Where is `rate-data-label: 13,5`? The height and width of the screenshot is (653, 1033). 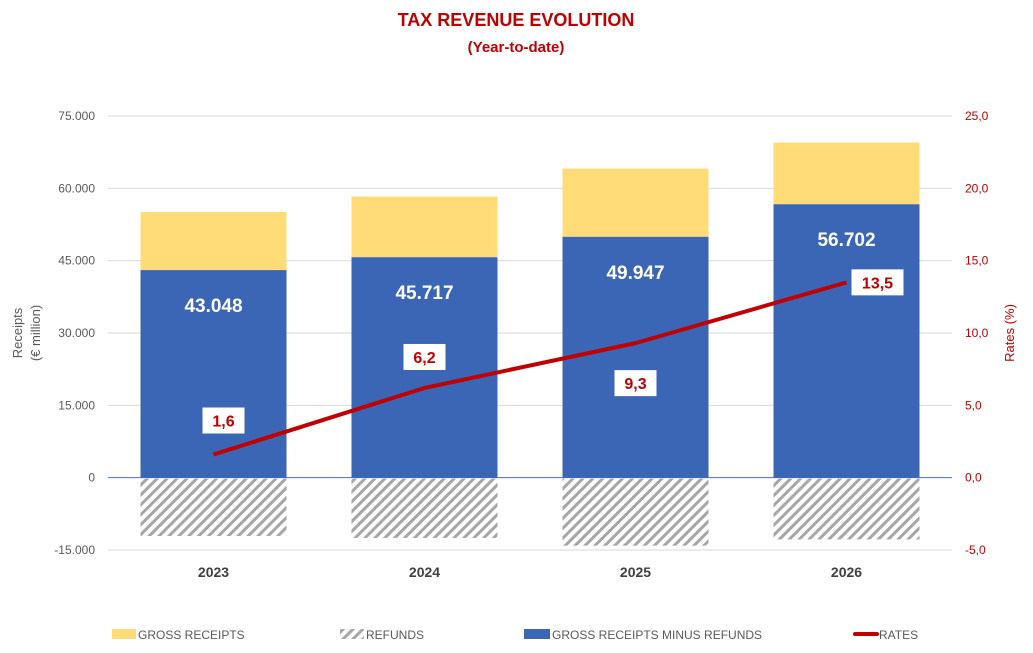
rate-data-label: 13,5 is located at coordinates (877, 283).